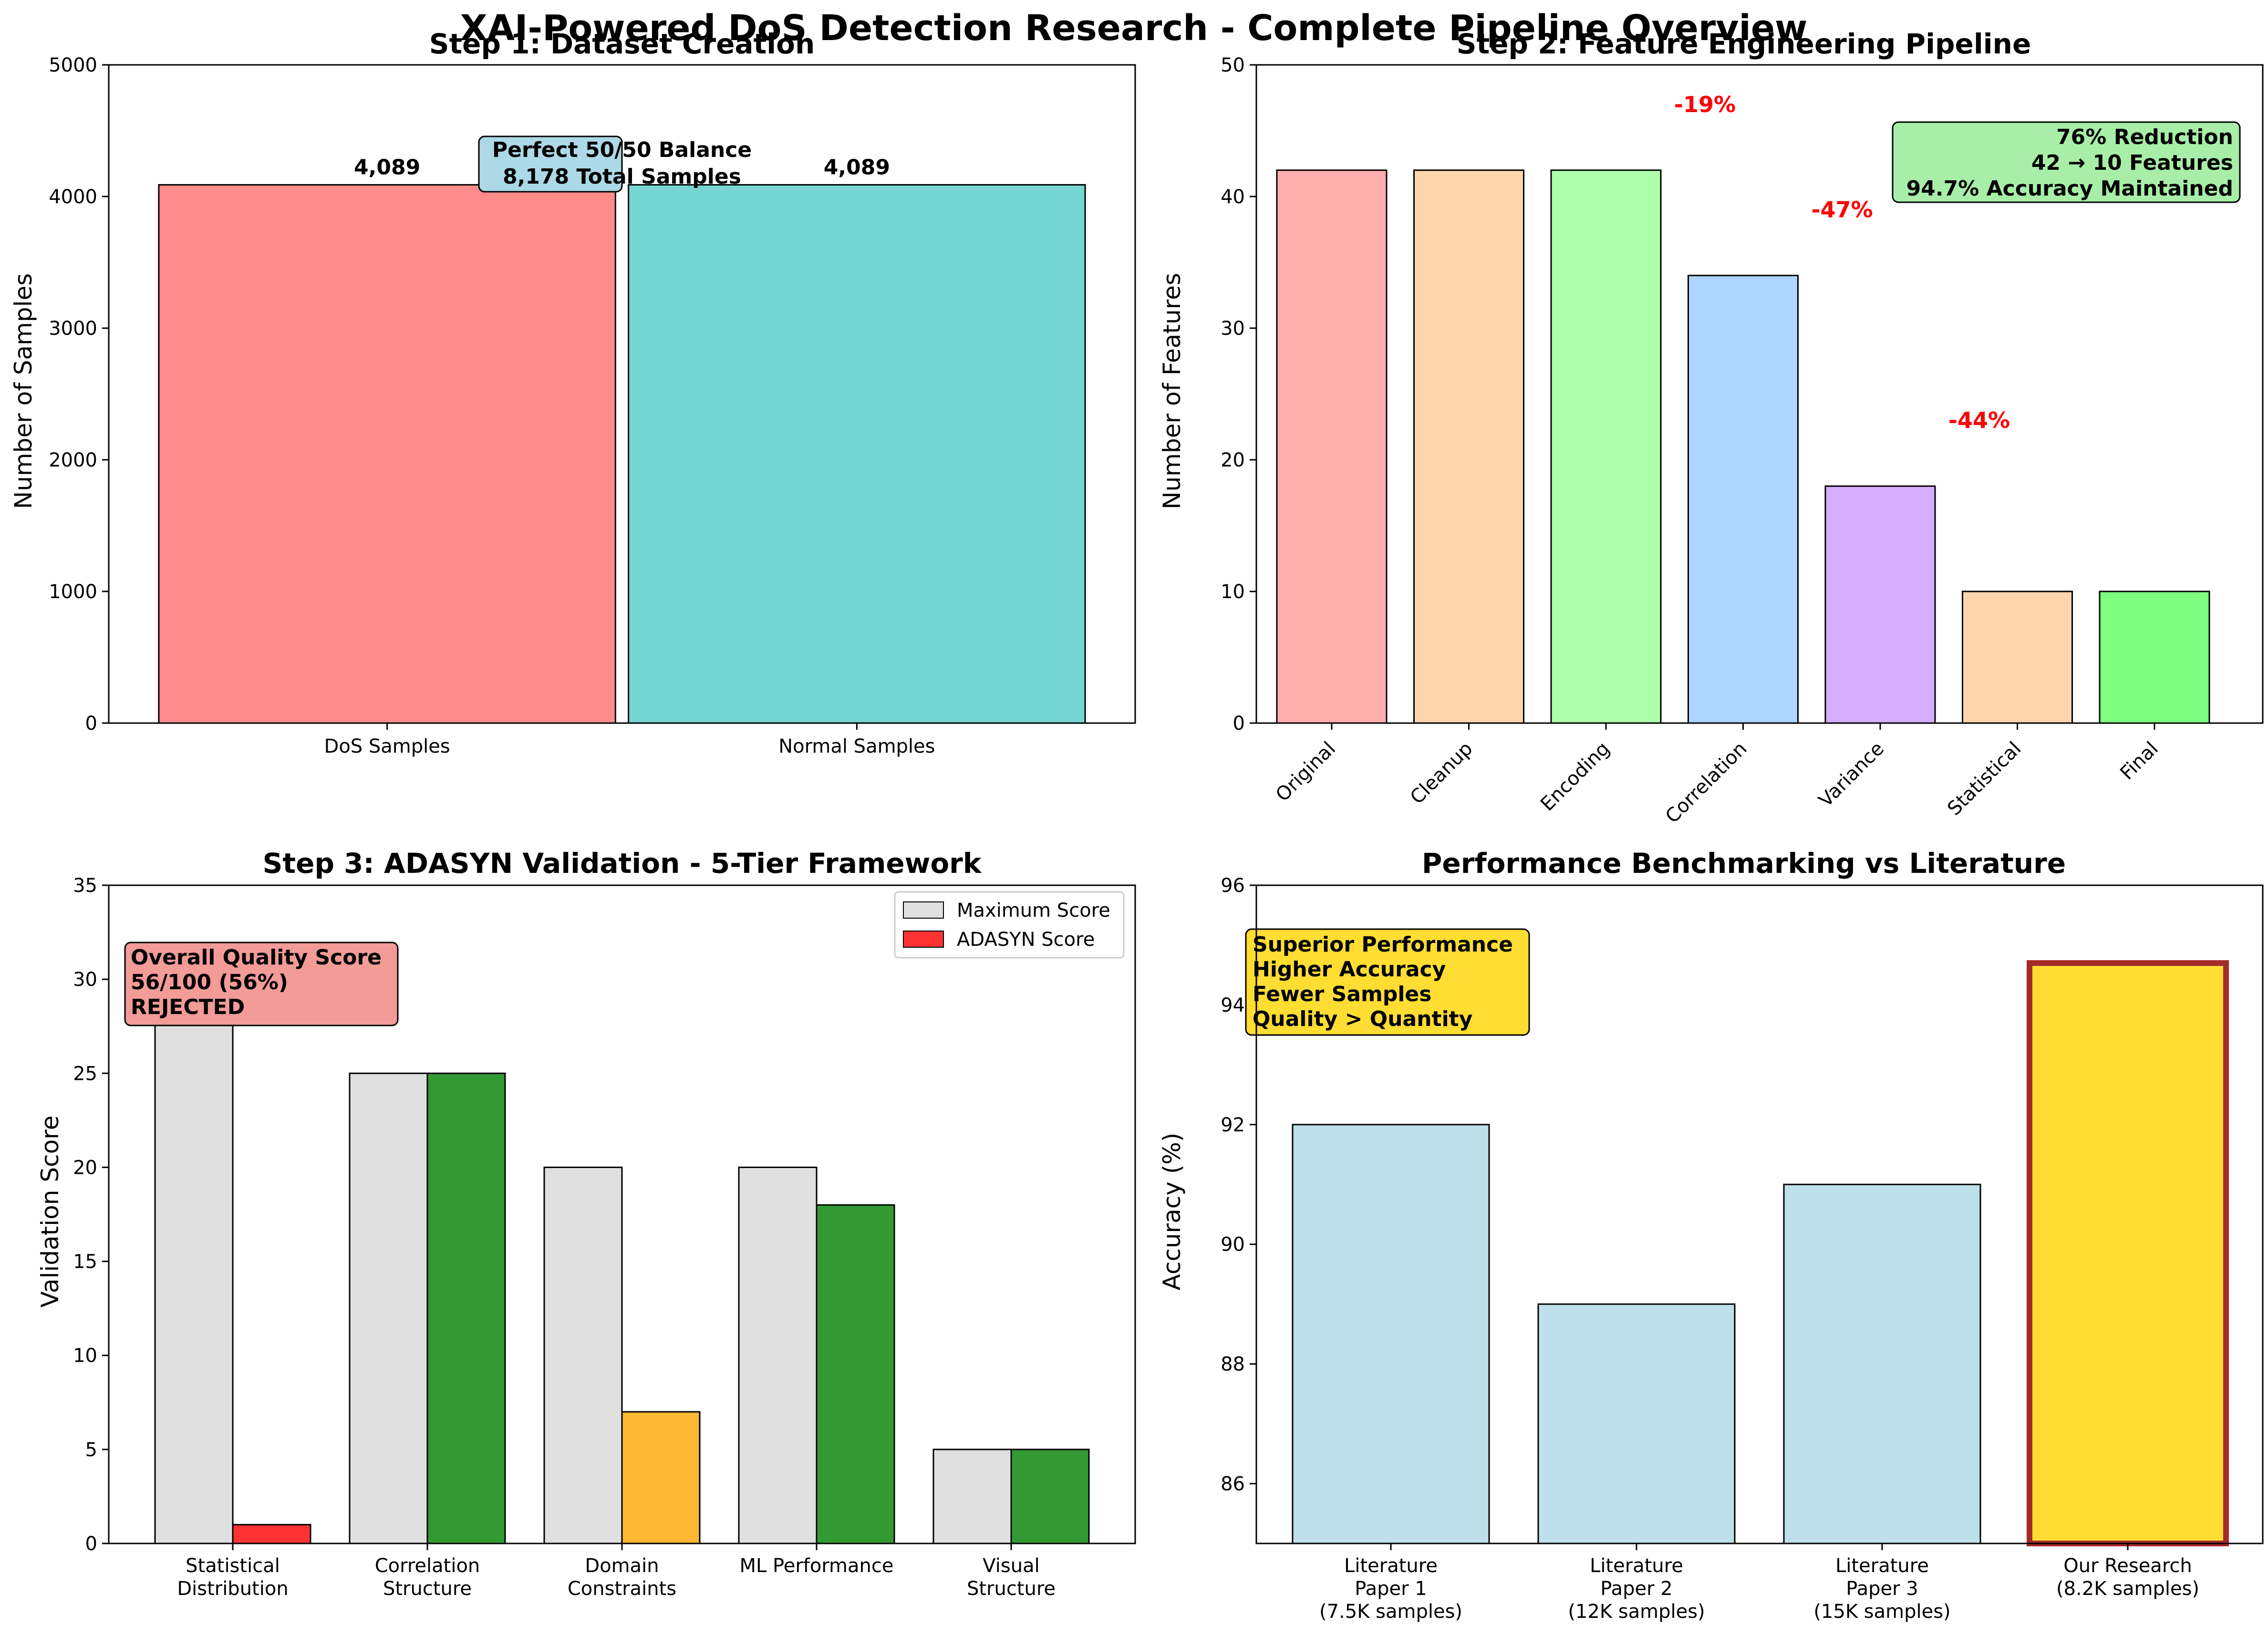 The image size is (2268, 1636). I want to click on panel-title: Performance Benchmarking vs Literature, so click(1744, 863).